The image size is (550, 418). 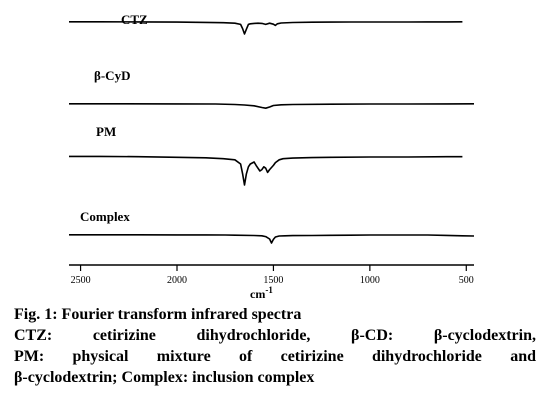 What do you see at coordinates (81, 280) in the screenshot?
I see `x-tick-label-2500: 2500` at bounding box center [81, 280].